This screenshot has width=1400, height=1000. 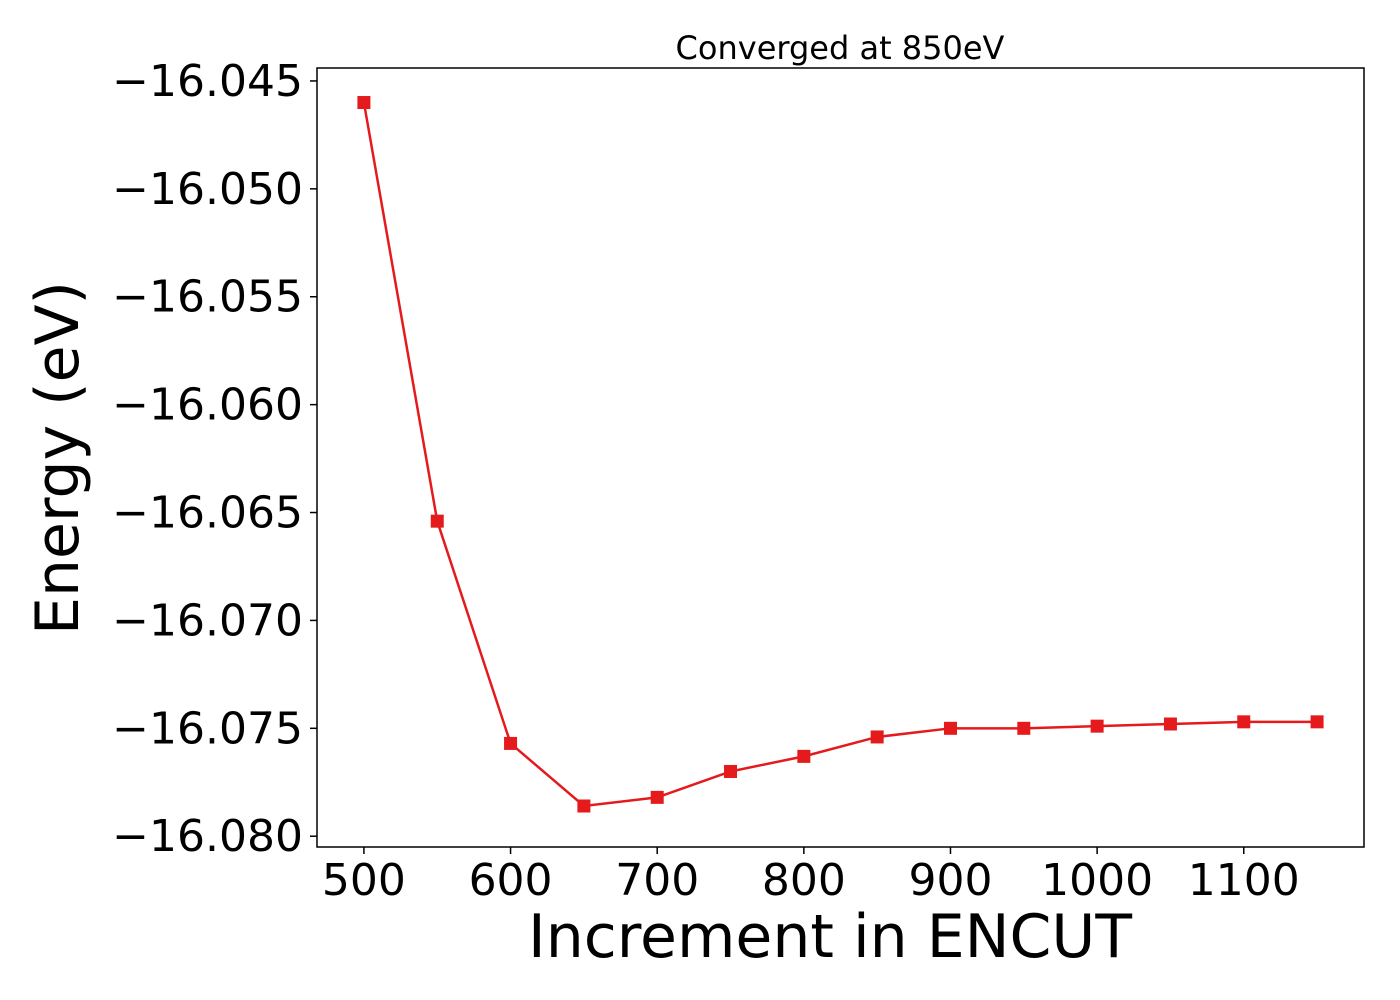 What do you see at coordinates (657, 880) in the screenshot?
I see `x-tick-label: 700` at bounding box center [657, 880].